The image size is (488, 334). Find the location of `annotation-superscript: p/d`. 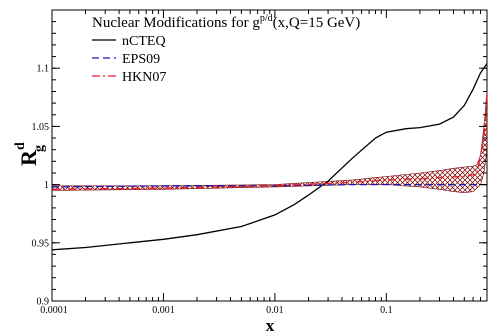

annotation-superscript: p/d is located at coordinates (266, 18).